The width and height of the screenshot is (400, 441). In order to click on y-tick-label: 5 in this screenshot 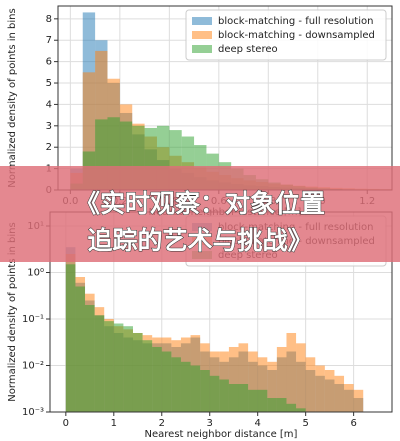, I will do `click(49, 83)`.